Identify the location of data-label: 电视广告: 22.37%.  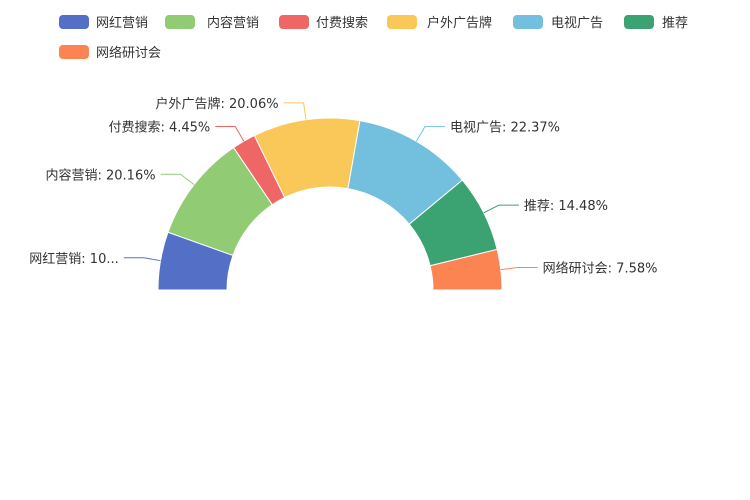
(505, 128).